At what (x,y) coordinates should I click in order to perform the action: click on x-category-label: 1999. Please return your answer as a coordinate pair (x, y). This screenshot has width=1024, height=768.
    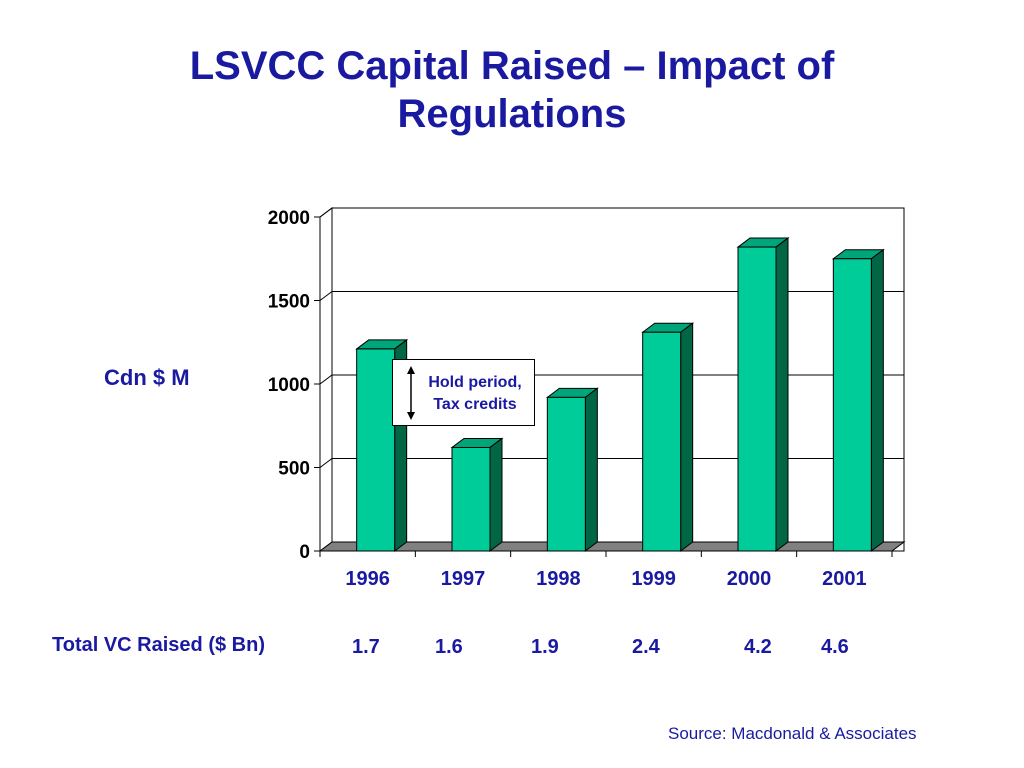
    Looking at the image, I should click on (653, 579).